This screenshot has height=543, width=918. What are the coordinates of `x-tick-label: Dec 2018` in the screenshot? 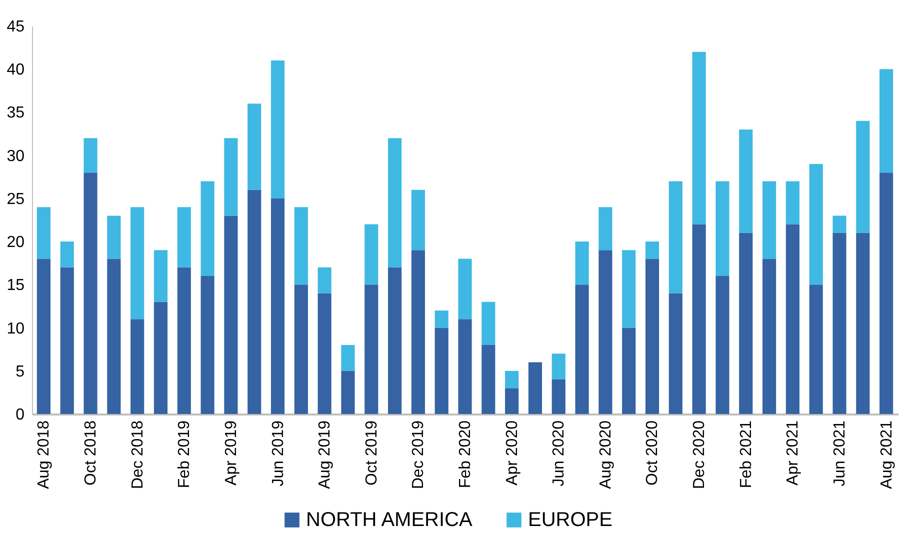 It's located at (137, 454).